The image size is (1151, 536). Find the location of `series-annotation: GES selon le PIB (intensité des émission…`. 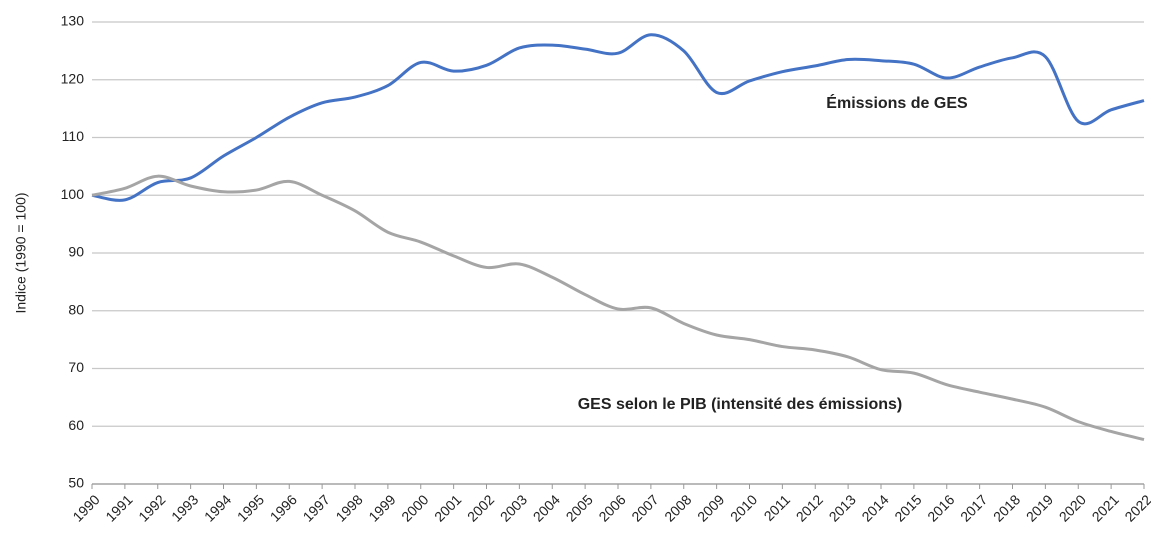

series-annotation: GES selon le PIB (intensité des émission… is located at coordinates (740, 404).